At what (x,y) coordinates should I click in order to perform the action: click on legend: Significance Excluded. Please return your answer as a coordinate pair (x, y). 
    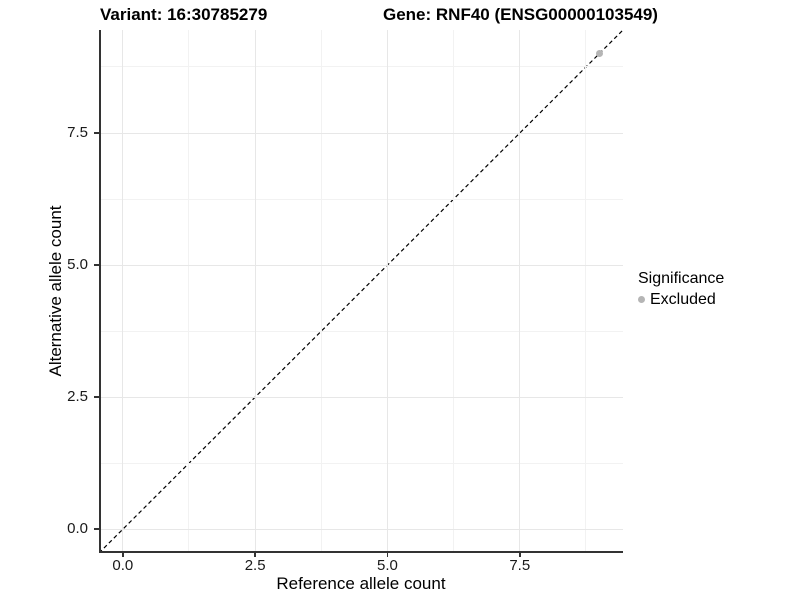
    Looking at the image, I should click on (681, 289).